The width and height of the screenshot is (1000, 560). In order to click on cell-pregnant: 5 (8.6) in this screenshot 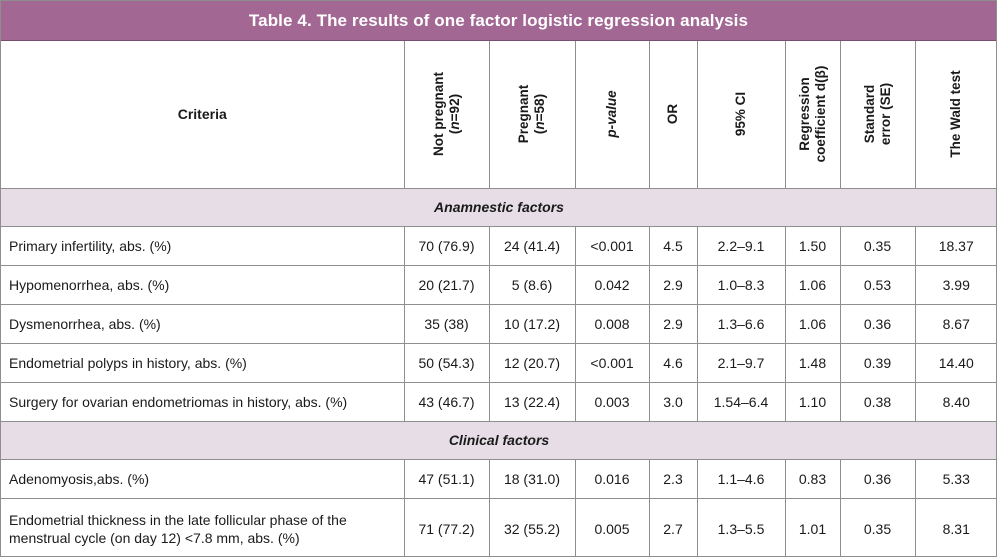, I will do `click(532, 284)`.